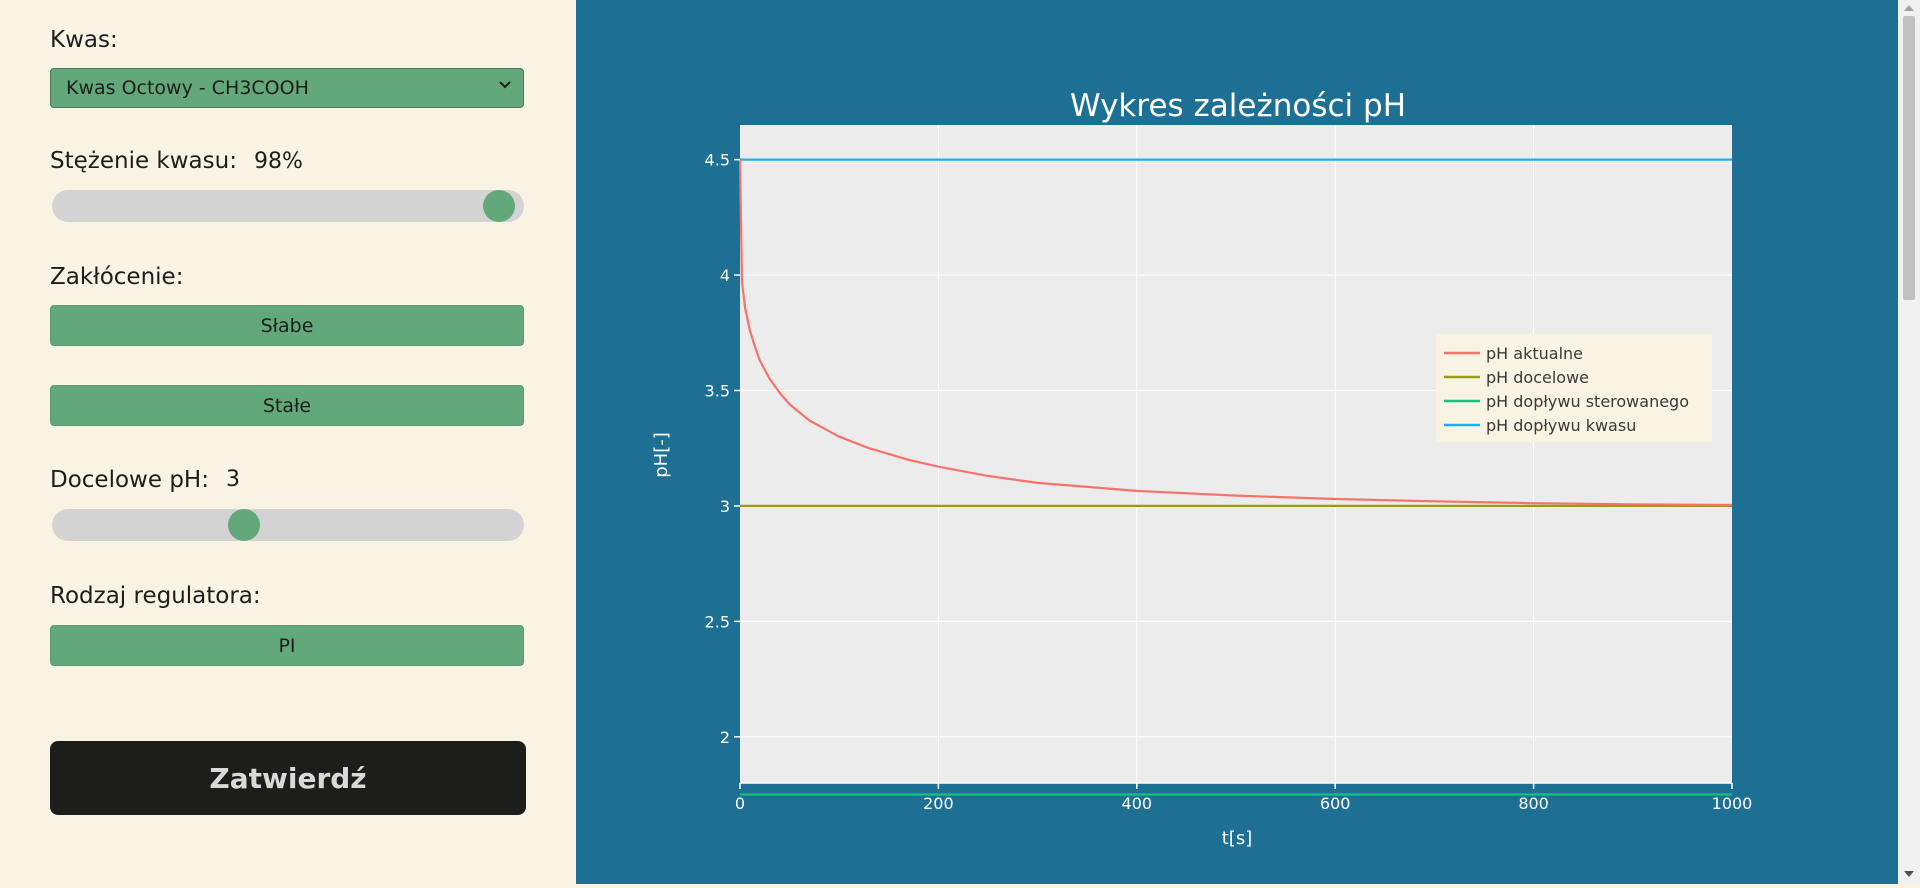 Image resolution: width=1920 pixels, height=888 pixels. What do you see at coordinates (129, 480) in the screenshot?
I see `target-ph-label: Docelowe pH:` at bounding box center [129, 480].